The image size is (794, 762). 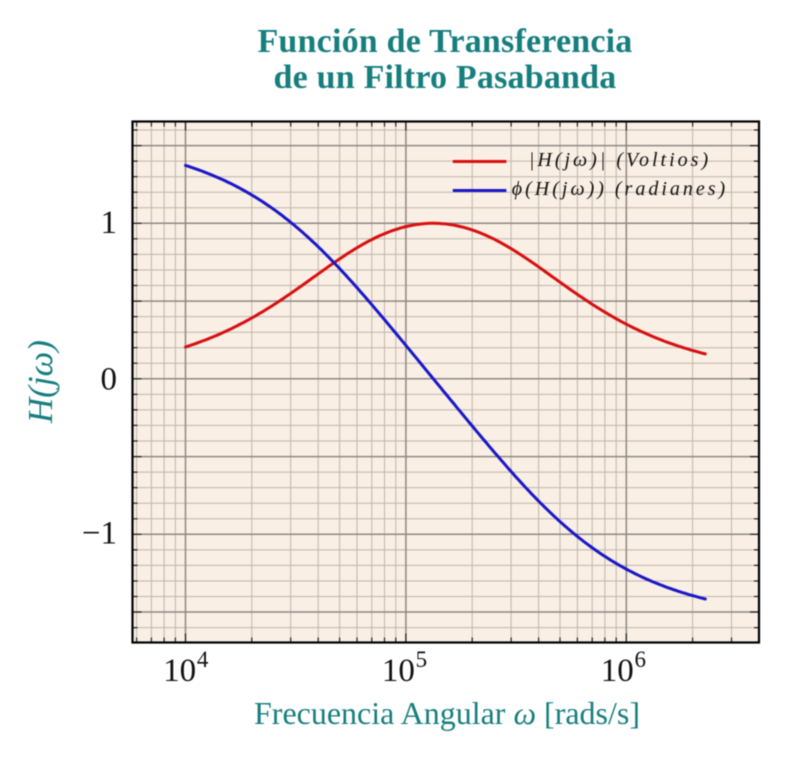 I want to click on svg-text: ϕ(H(jω)) (radianes), so click(x=620, y=189).